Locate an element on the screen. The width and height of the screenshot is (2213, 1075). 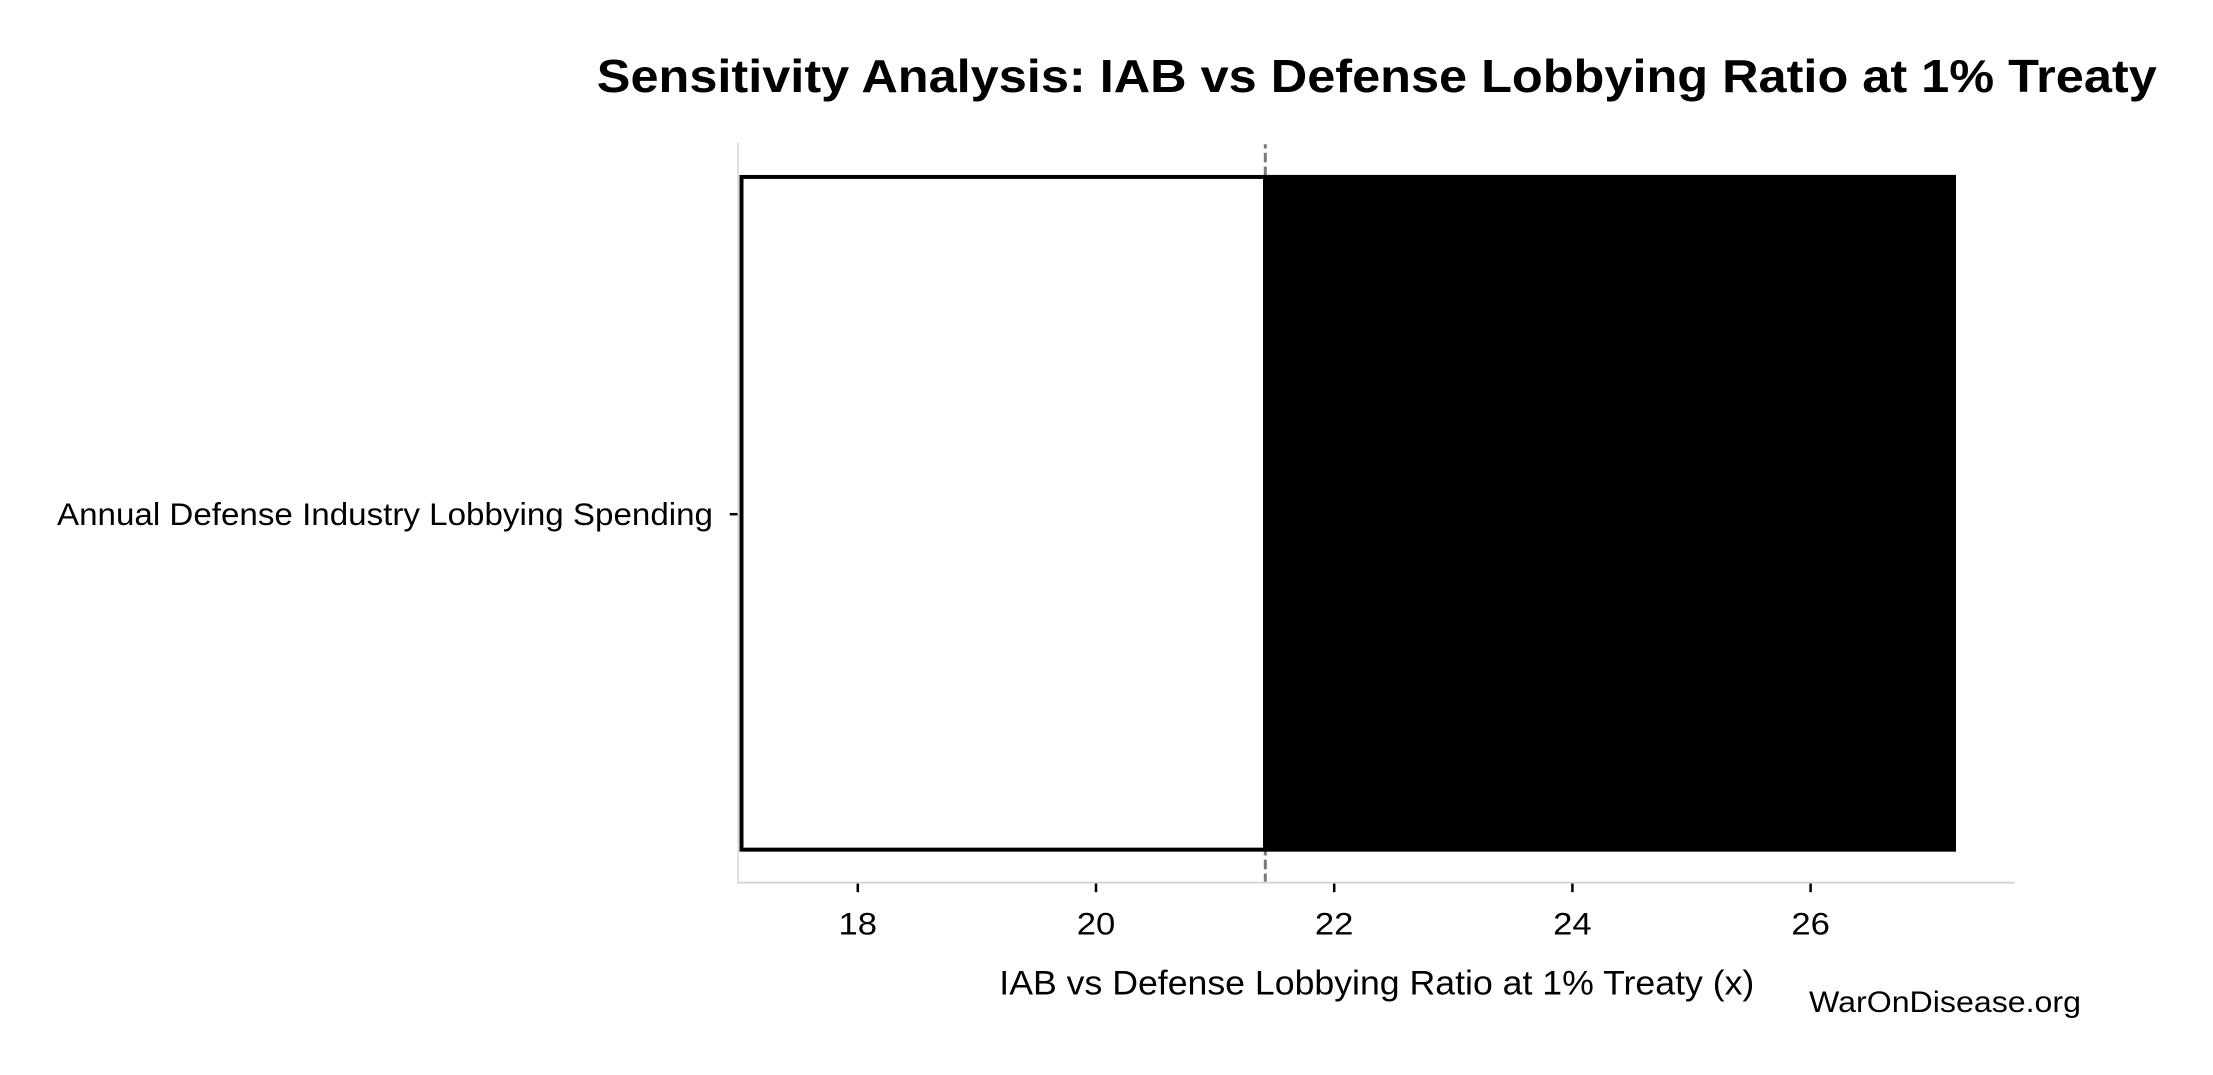
svg-text: WarOnDisease.org is located at coordinates (1945, 1002).